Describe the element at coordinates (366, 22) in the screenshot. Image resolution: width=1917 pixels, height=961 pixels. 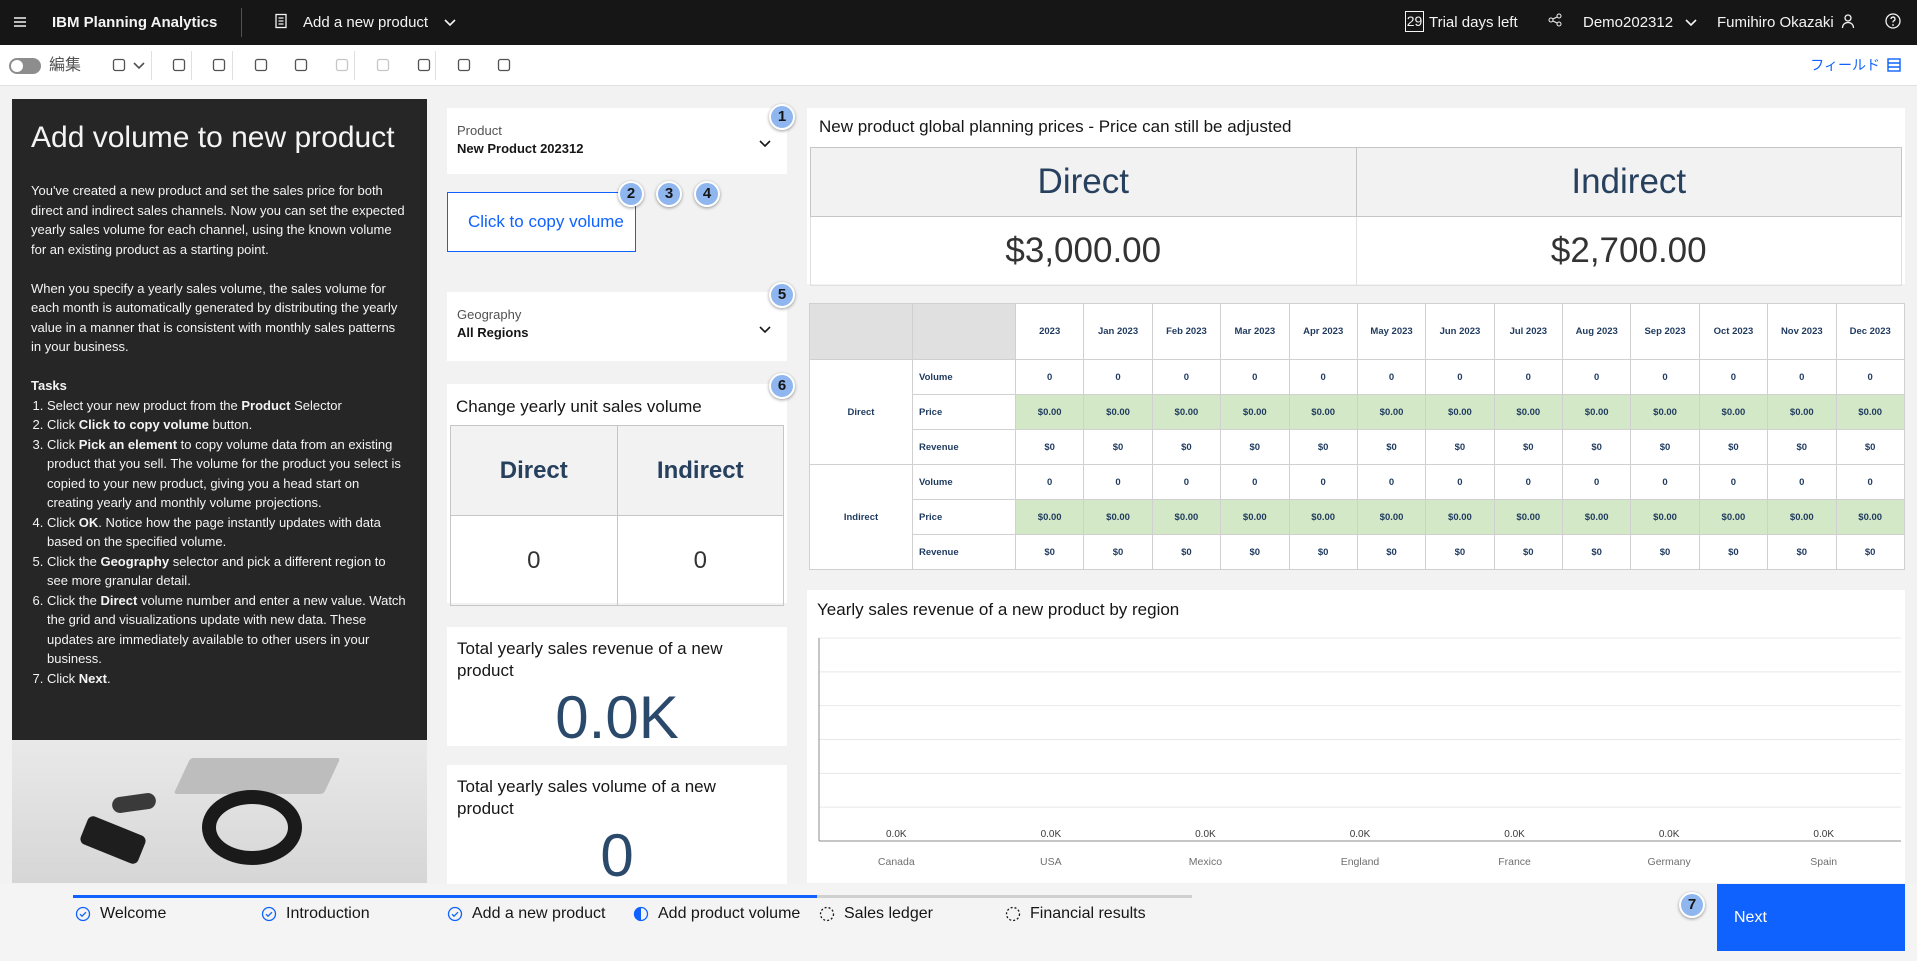
I see `page-name: Add a new product` at that location.